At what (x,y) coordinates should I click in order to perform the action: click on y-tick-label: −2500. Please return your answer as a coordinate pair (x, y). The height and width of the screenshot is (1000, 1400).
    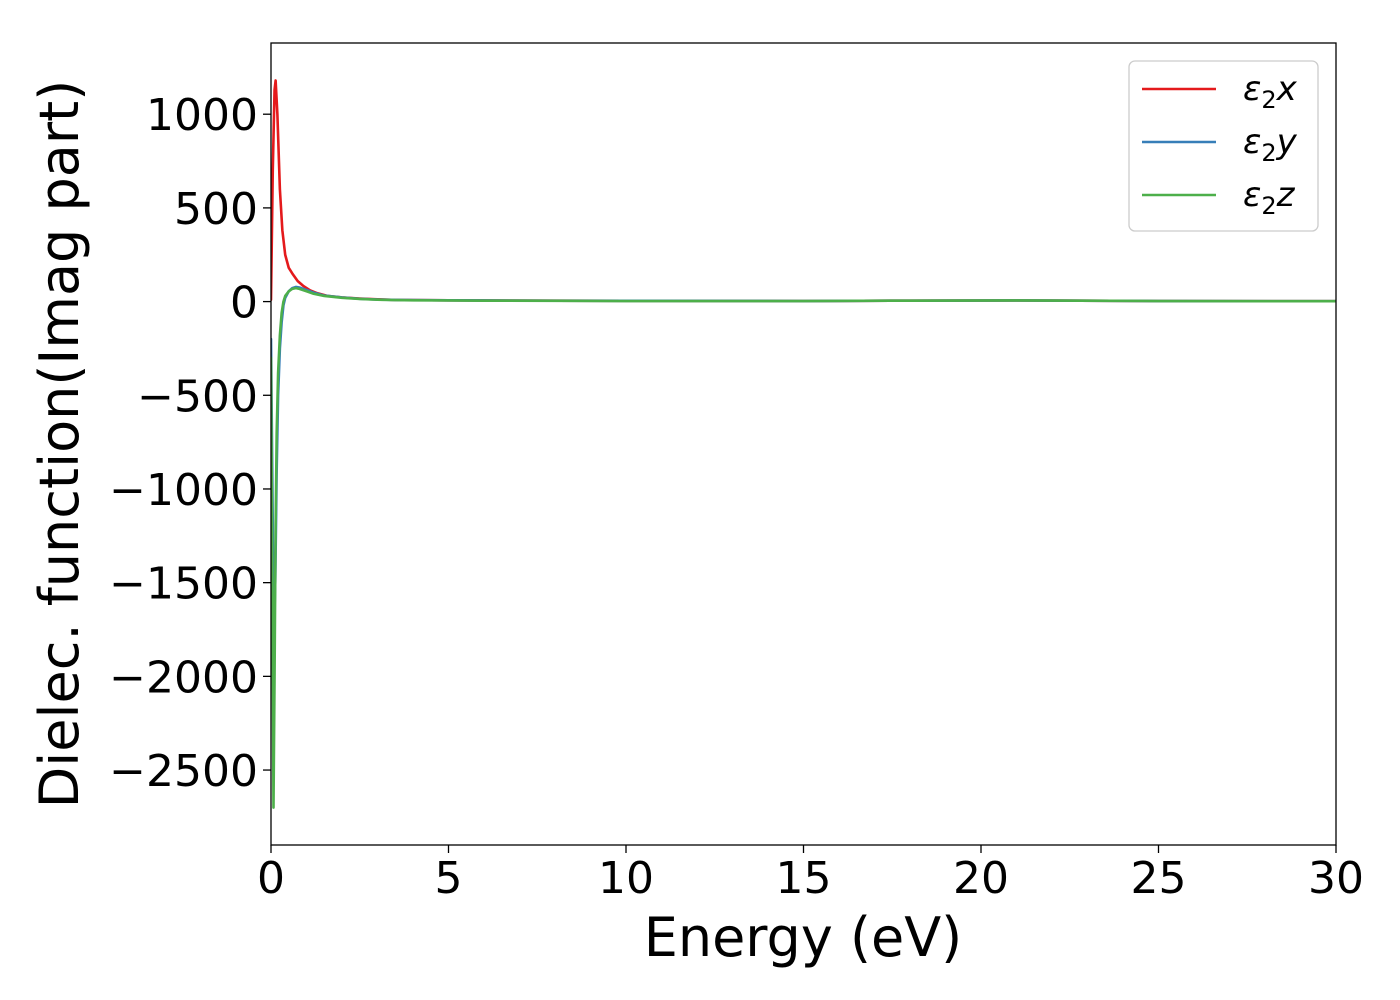
    Looking at the image, I should click on (183, 771).